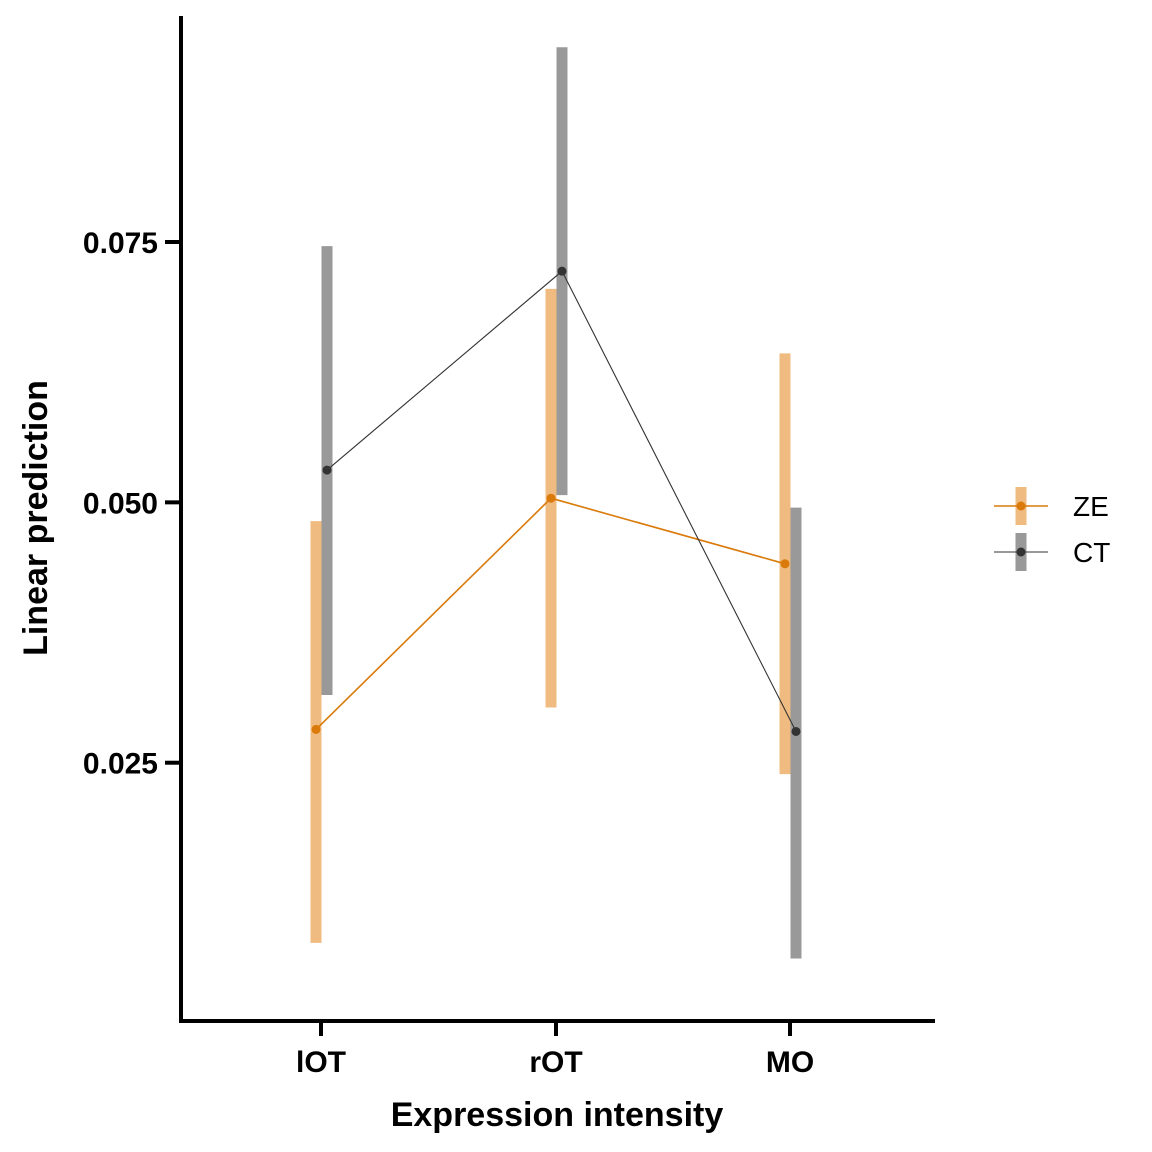 The width and height of the screenshot is (1152, 1152). What do you see at coordinates (1091, 506) in the screenshot?
I see `legend-label-ze: ZE` at bounding box center [1091, 506].